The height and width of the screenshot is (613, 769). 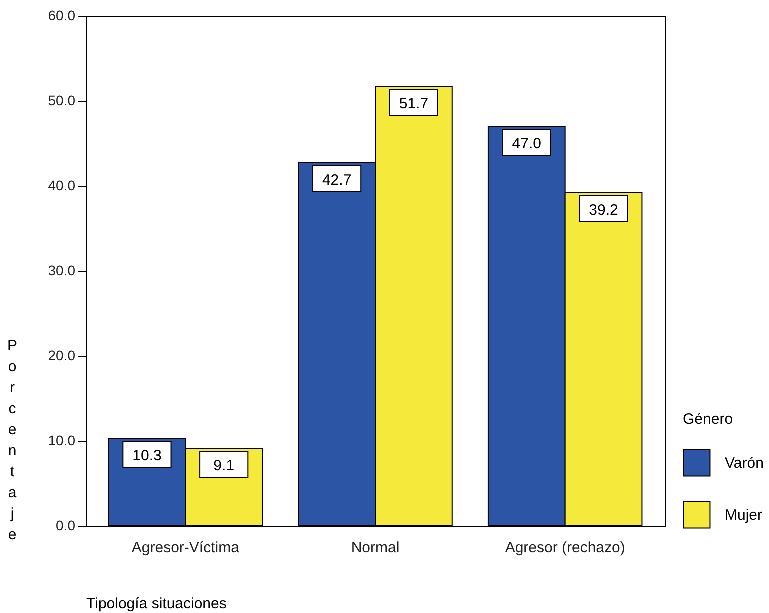 I want to click on y-tick-label: 60.0, so click(x=62, y=16).